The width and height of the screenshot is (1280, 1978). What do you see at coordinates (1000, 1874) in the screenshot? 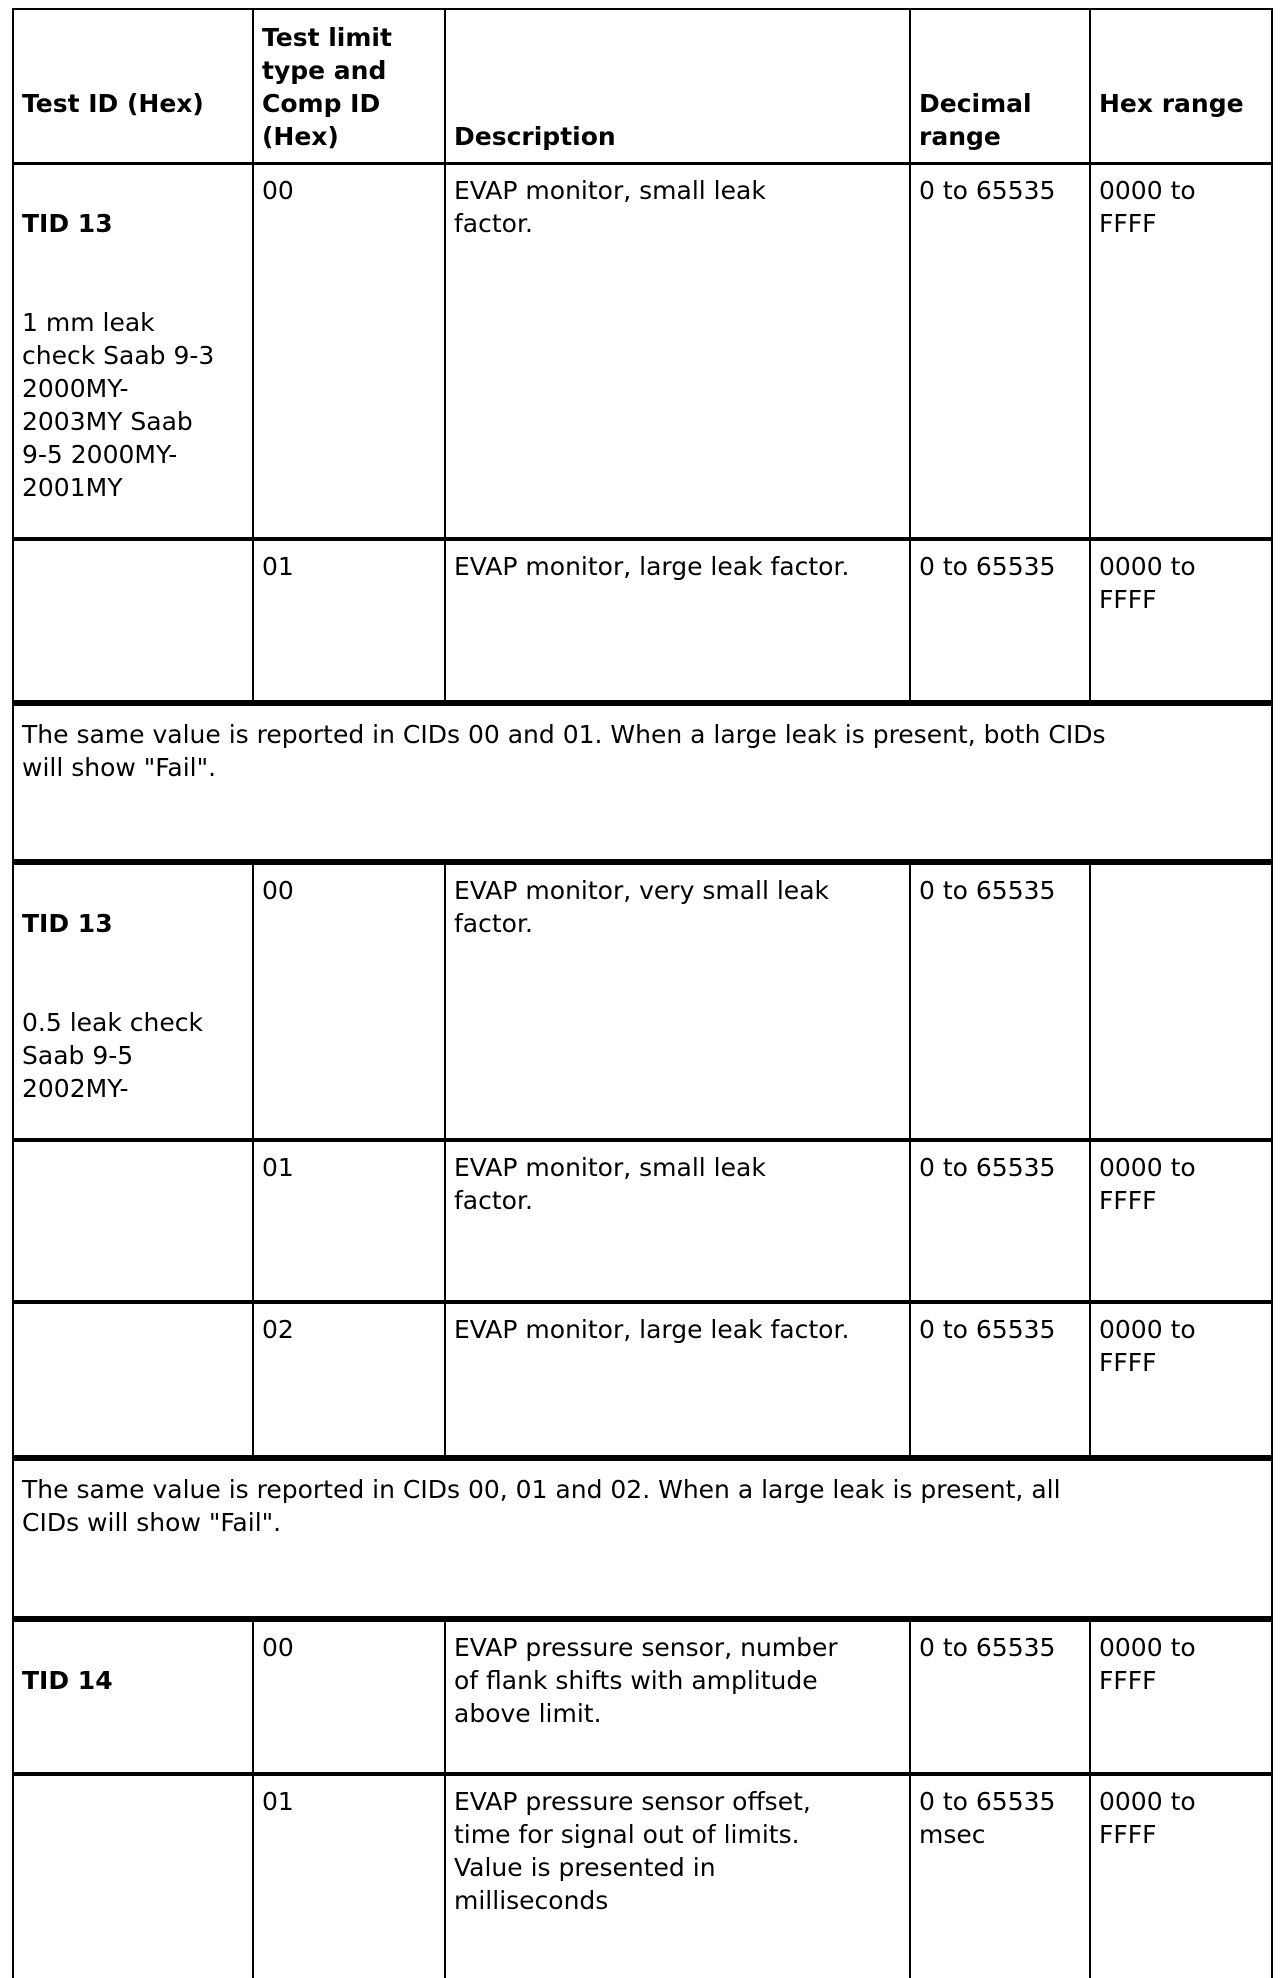
I see `cell-decimal-range: 0 to 65535 msec` at bounding box center [1000, 1874].